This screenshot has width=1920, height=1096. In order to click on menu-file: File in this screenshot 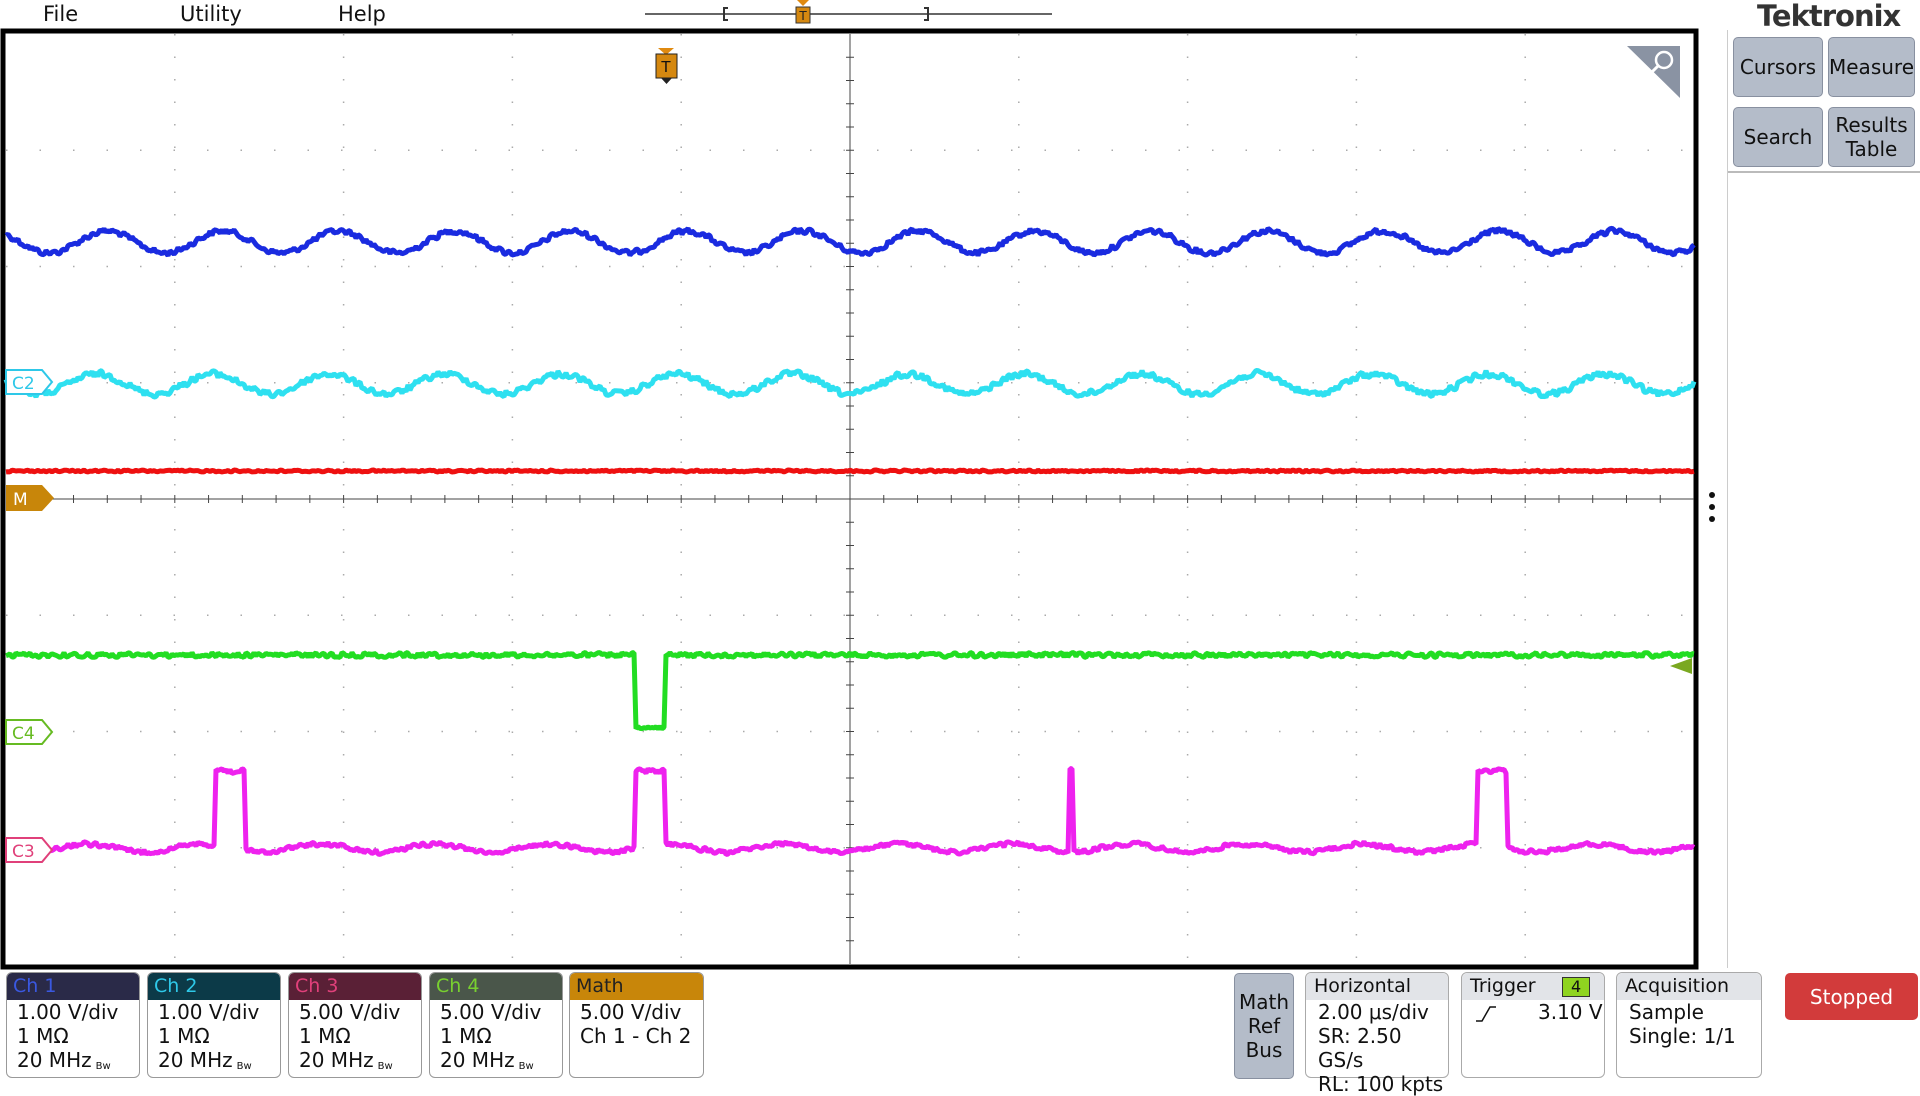, I will do `click(61, 14)`.